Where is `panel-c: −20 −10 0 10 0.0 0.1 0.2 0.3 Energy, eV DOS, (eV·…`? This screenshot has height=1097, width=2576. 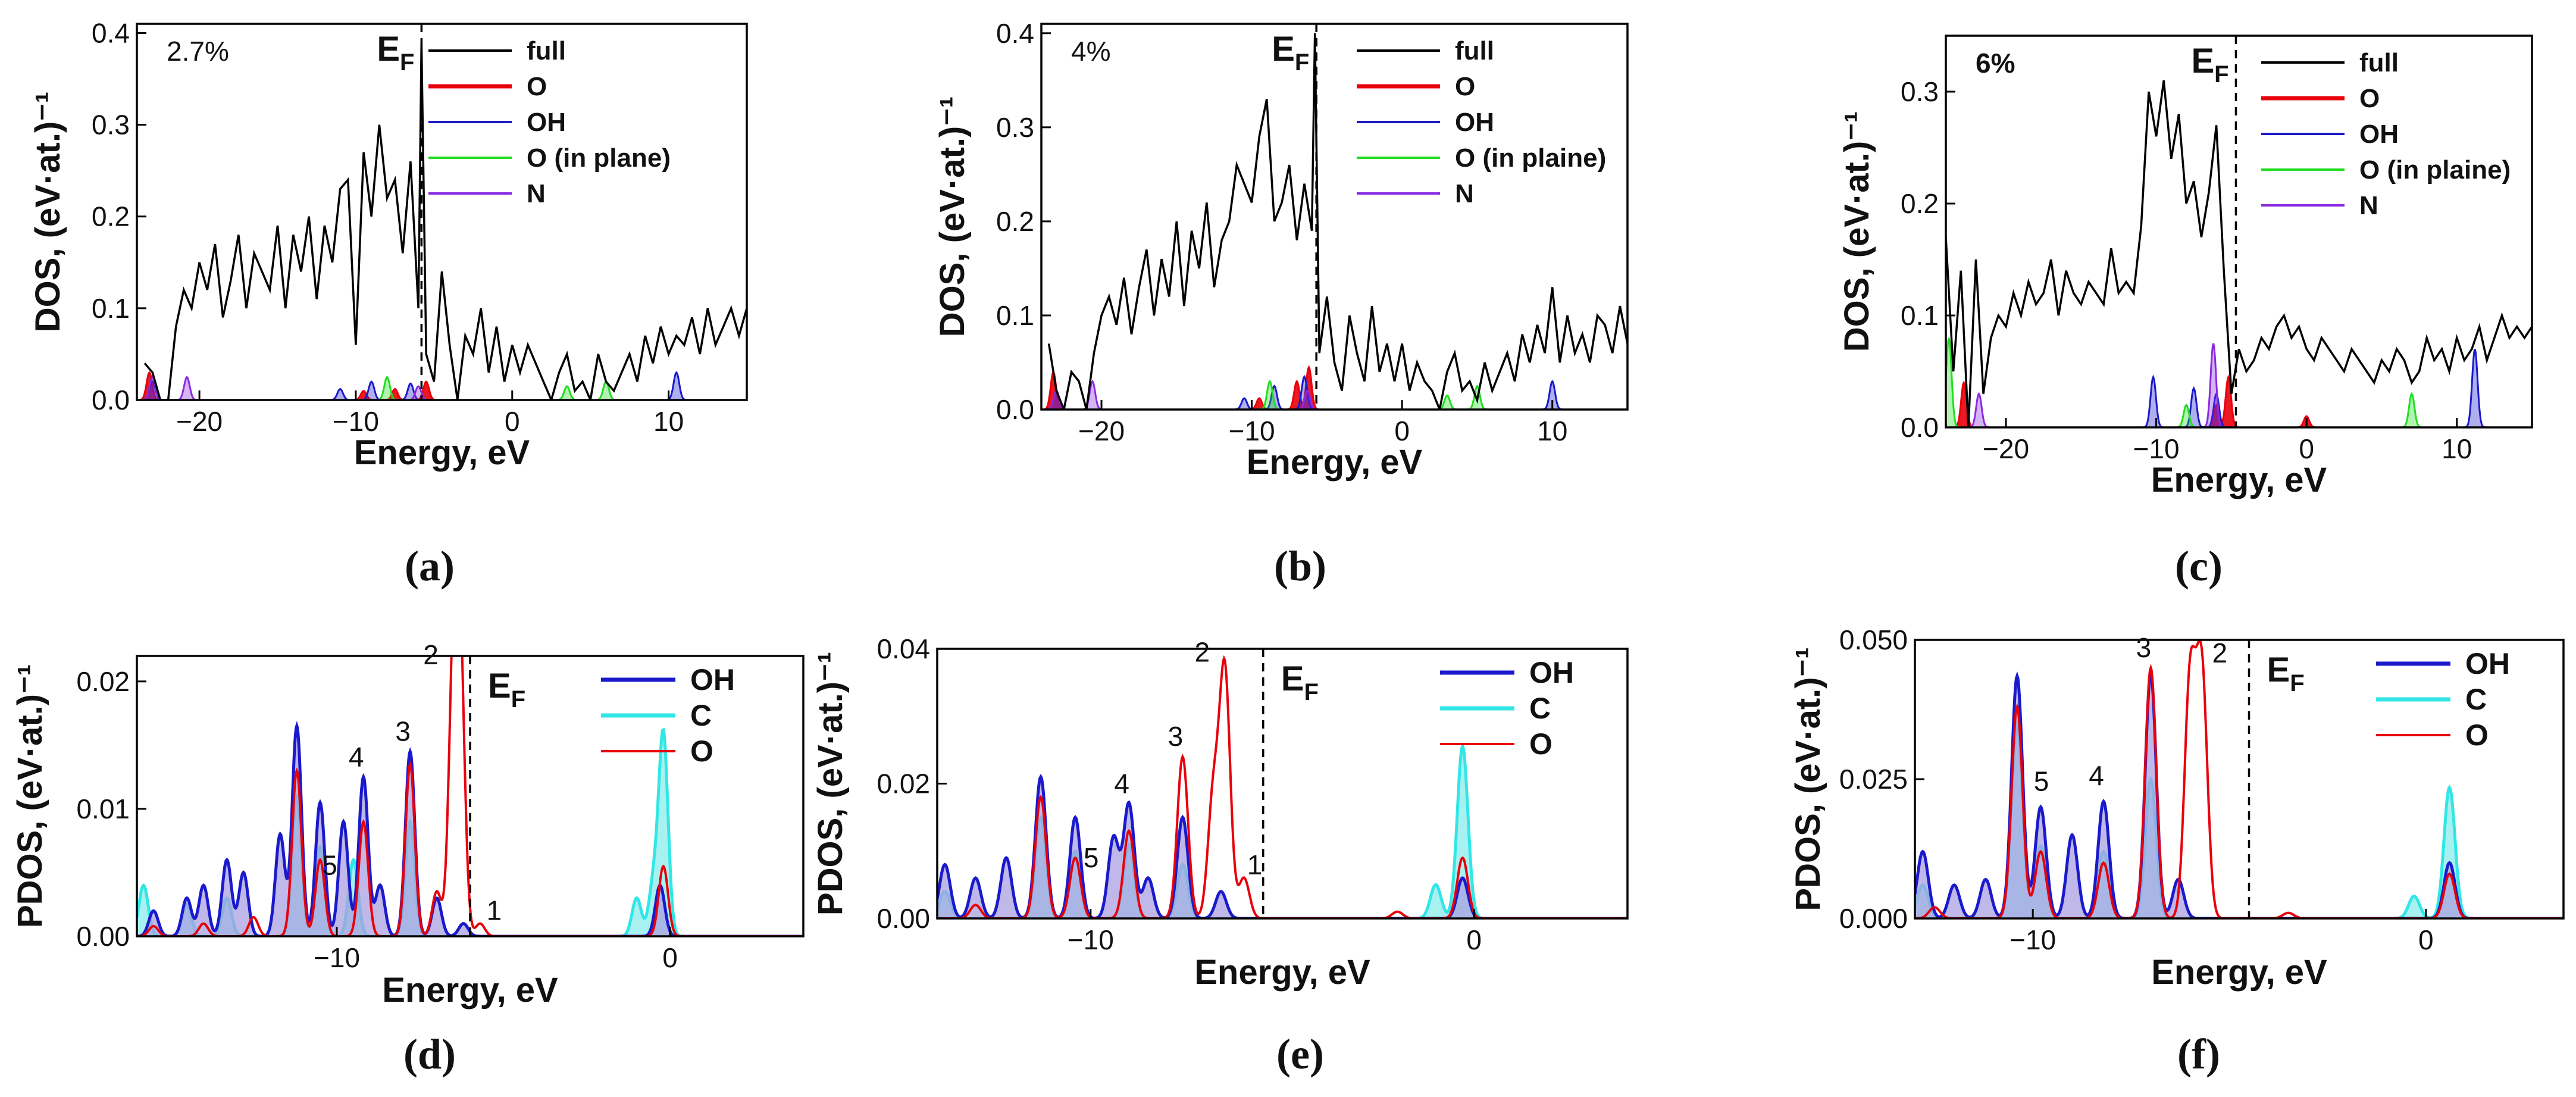 panel-c: −20 −10 0 10 0.0 0.1 0.2 0.3 Energy, eV DOS, (eV·… is located at coordinates (2185, 313).